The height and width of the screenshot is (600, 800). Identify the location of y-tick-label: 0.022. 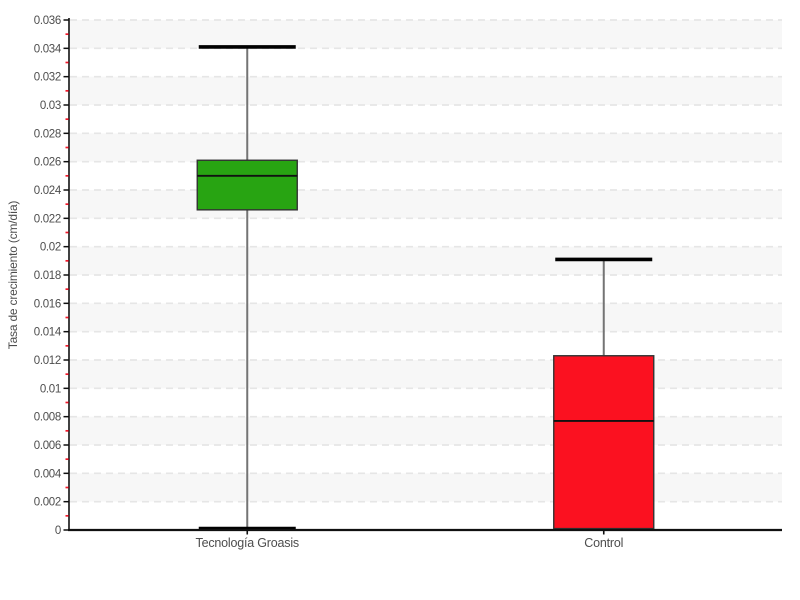
(47, 219).